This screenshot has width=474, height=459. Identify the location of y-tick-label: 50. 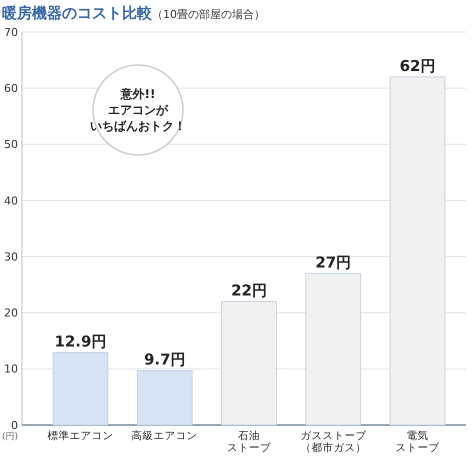
(11, 145).